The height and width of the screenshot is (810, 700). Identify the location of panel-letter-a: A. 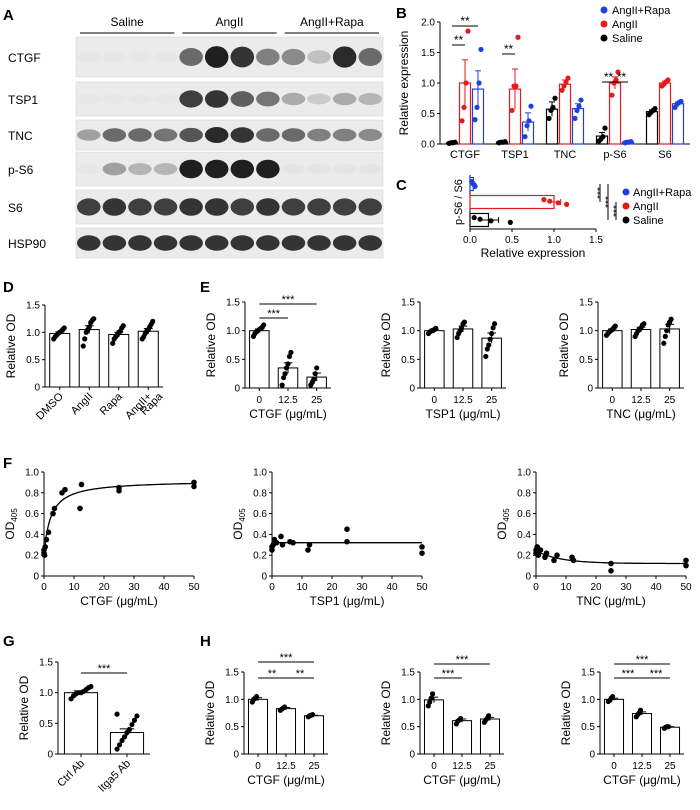
(8, 15).